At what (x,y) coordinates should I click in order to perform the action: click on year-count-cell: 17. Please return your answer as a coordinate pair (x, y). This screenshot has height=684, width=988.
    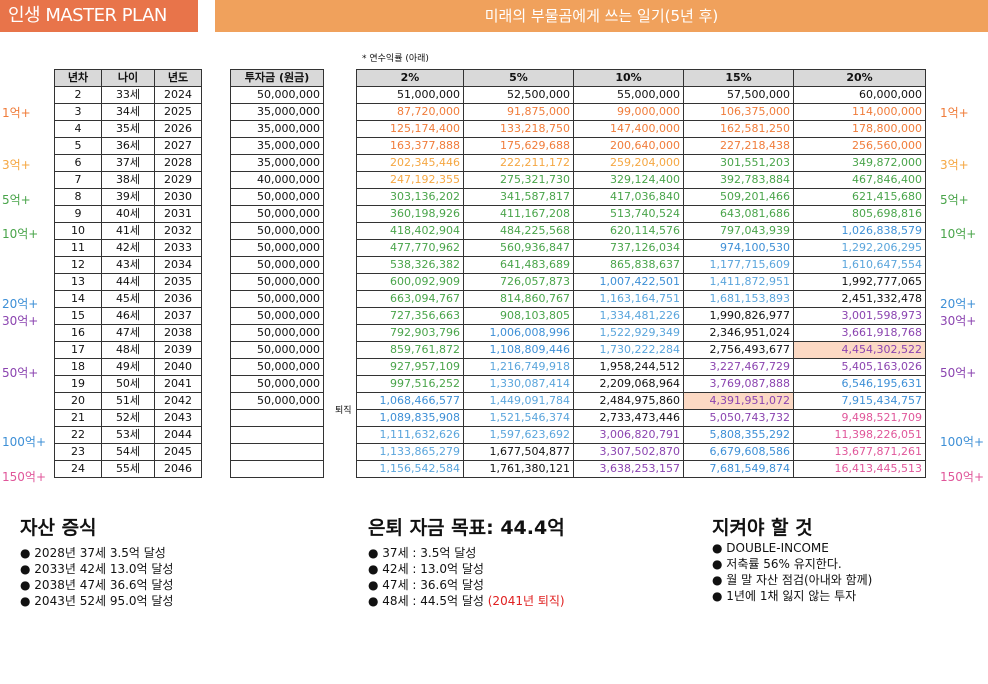
    Looking at the image, I should click on (78, 350).